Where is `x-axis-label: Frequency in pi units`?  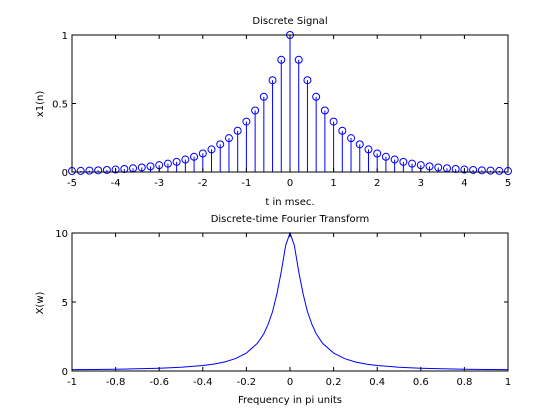
x-axis-label: Frequency in pi units is located at coordinates (290, 400).